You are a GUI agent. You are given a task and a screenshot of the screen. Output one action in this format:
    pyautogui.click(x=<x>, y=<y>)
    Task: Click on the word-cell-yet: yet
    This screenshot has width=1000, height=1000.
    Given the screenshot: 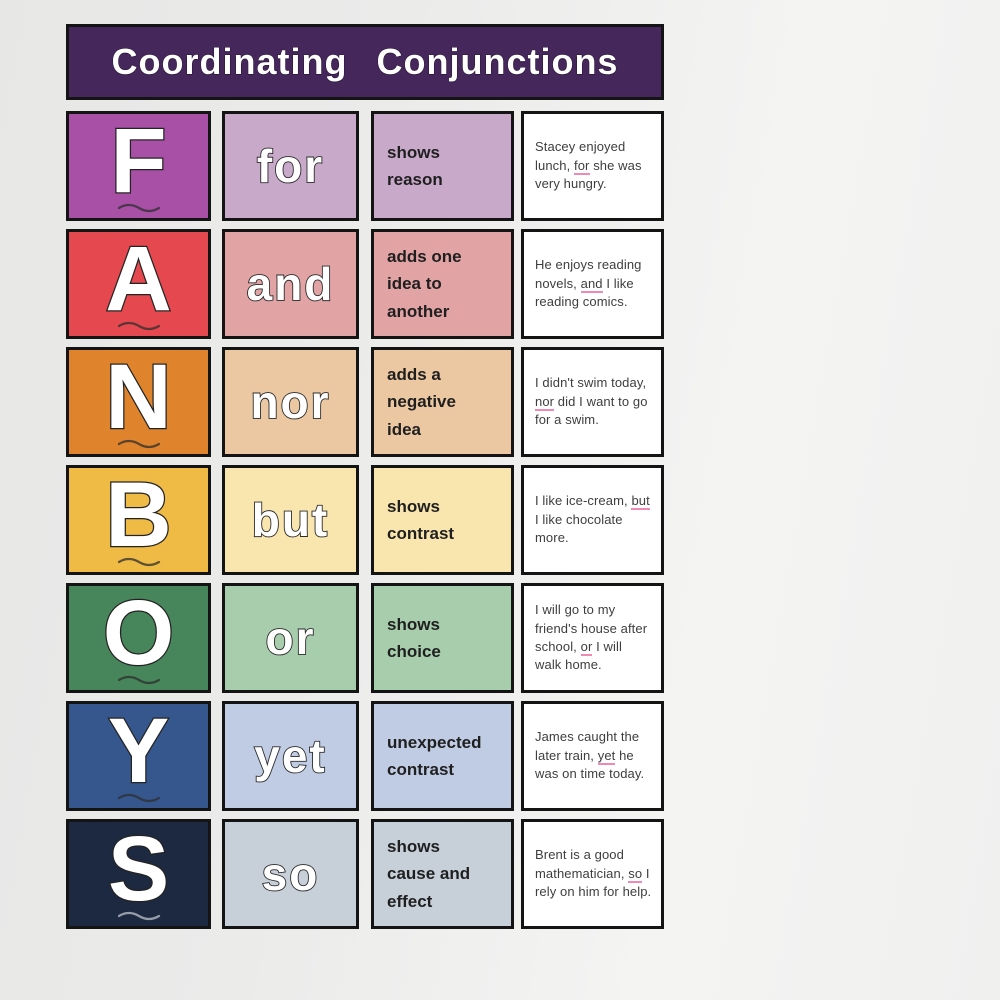 What is the action you would take?
    pyautogui.click(x=290, y=756)
    